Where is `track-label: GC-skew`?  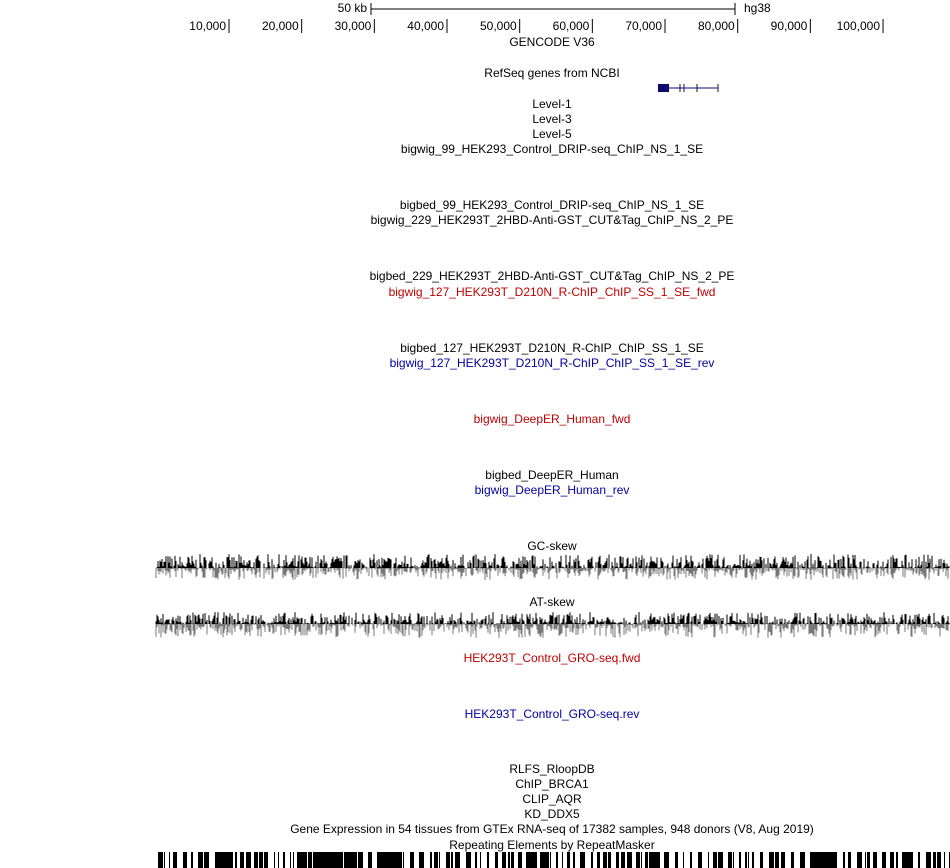
track-label: GC-skew is located at coordinates (552, 546).